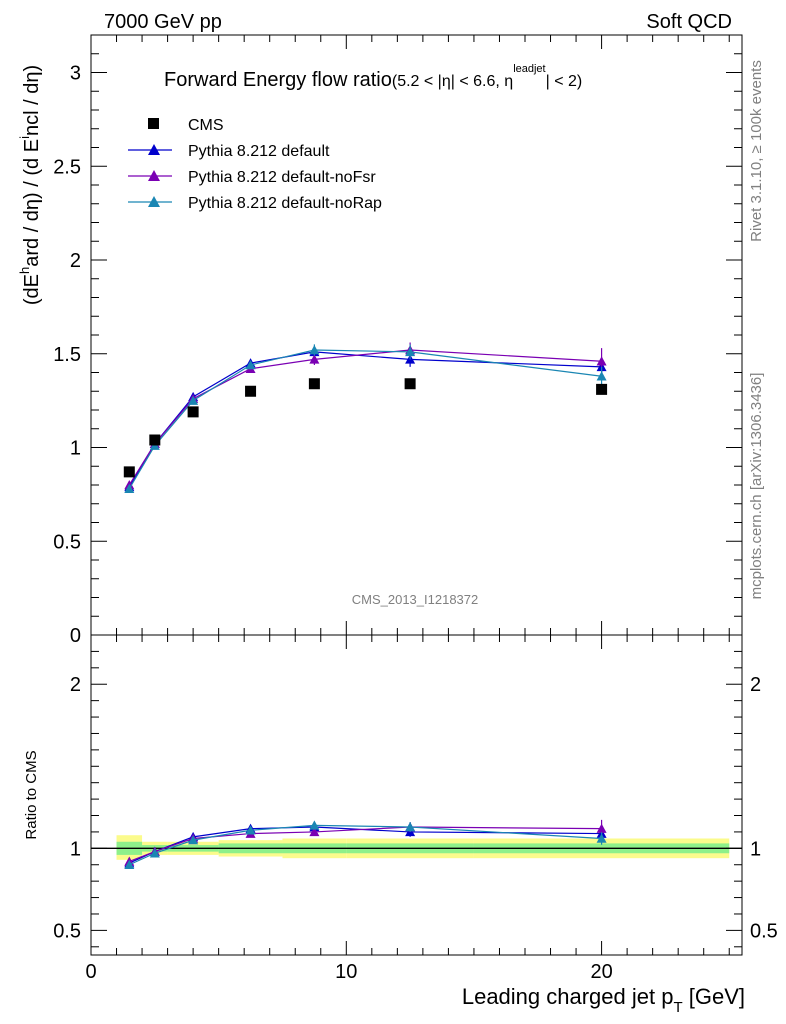  Describe the element at coordinates (259, 151) in the screenshot. I see `legend-label-default: Pythia 8.212 default` at that location.